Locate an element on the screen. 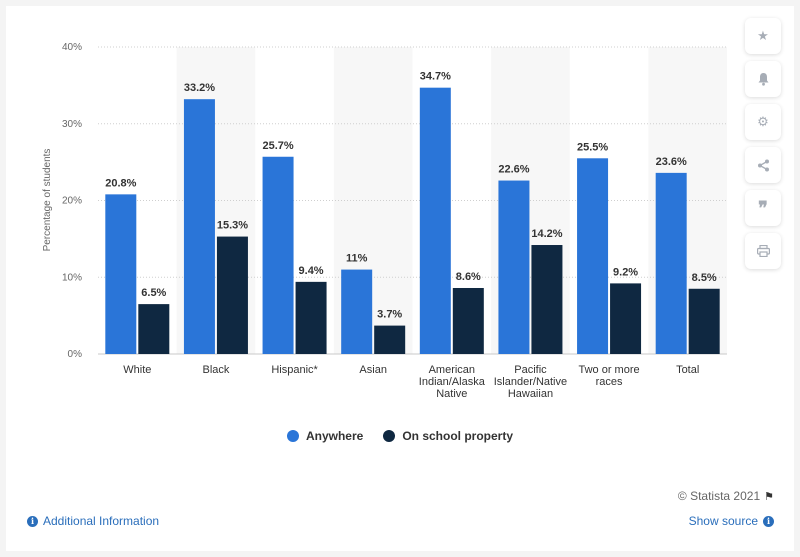 The width and height of the screenshot is (800, 557). additional-information-link: i Additional Information is located at coordinates (93, 521).